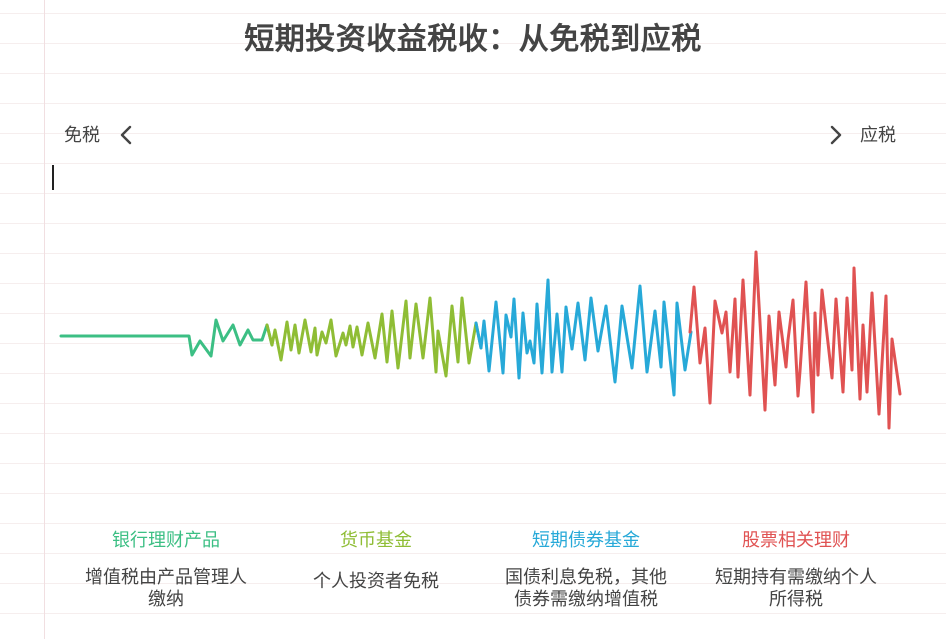 The width and height of the screenshot is (946, 639). I want to click on notebook-margin-line, so click(44, 319).